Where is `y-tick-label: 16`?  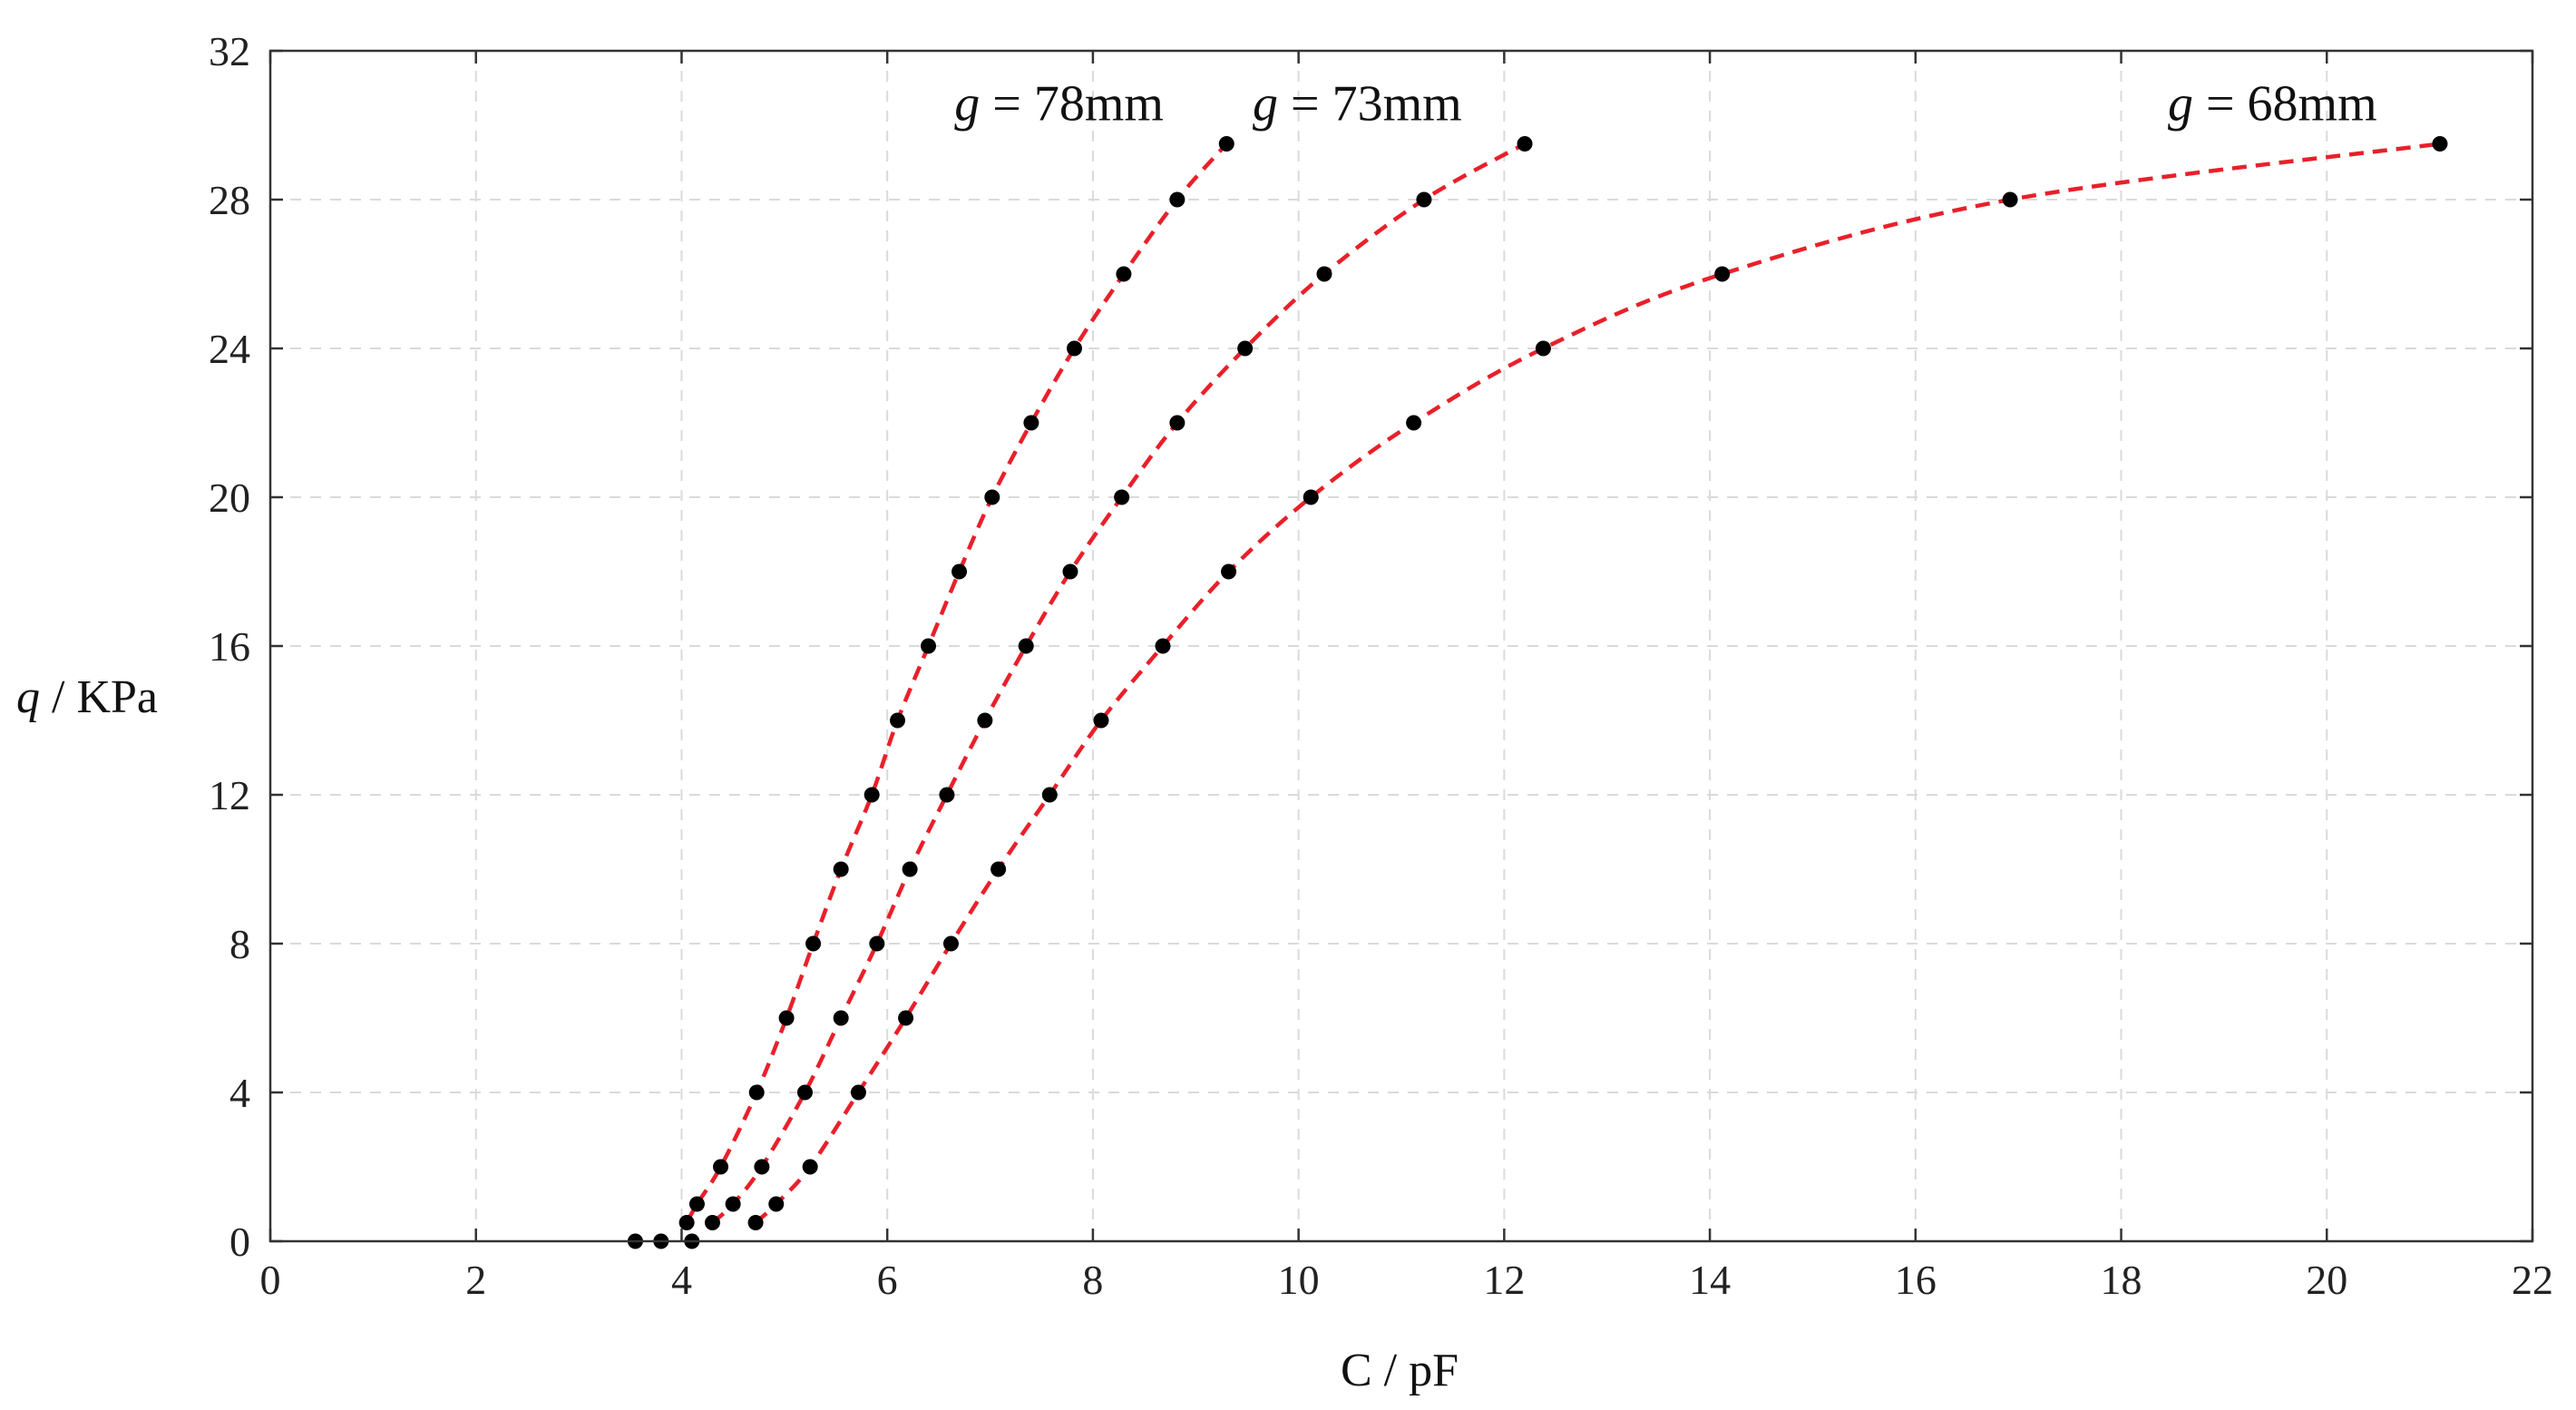 y-tick-label: 16 is located at coordinates (229, 646).